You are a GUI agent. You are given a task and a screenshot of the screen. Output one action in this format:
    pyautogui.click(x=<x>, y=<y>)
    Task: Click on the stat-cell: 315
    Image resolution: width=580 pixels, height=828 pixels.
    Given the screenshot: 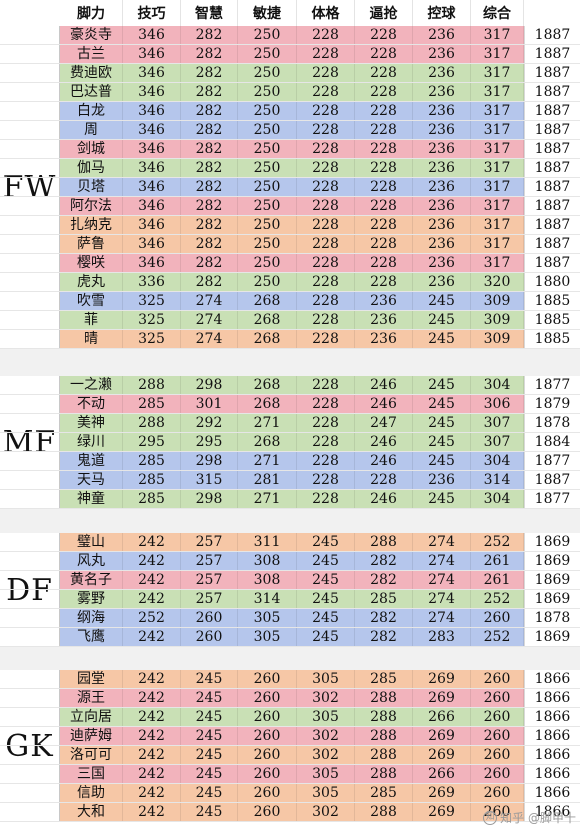 What is the action you would take?
    pyautogui.click(x=209, y=480)
    